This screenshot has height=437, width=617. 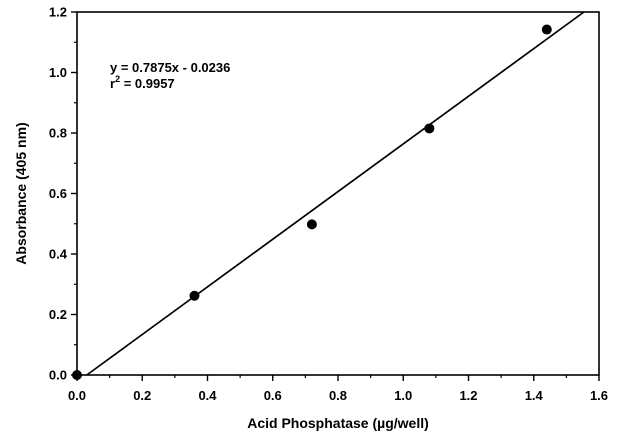 What do you see at coordinates (534, 395) in the screenshot?
I see `x-tick-label: 1.4` at bounding box center [534, 395].